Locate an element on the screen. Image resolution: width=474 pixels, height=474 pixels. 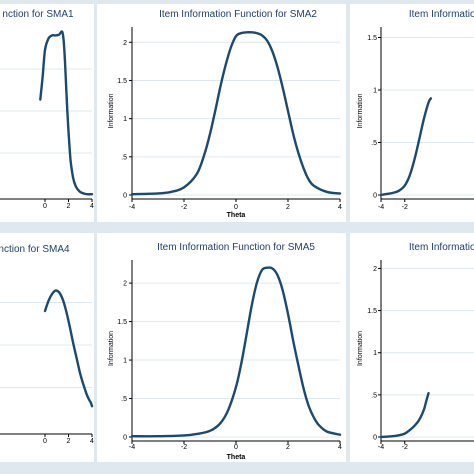
chart-title: nction for SMA4 is located at coordinates (35, 249).